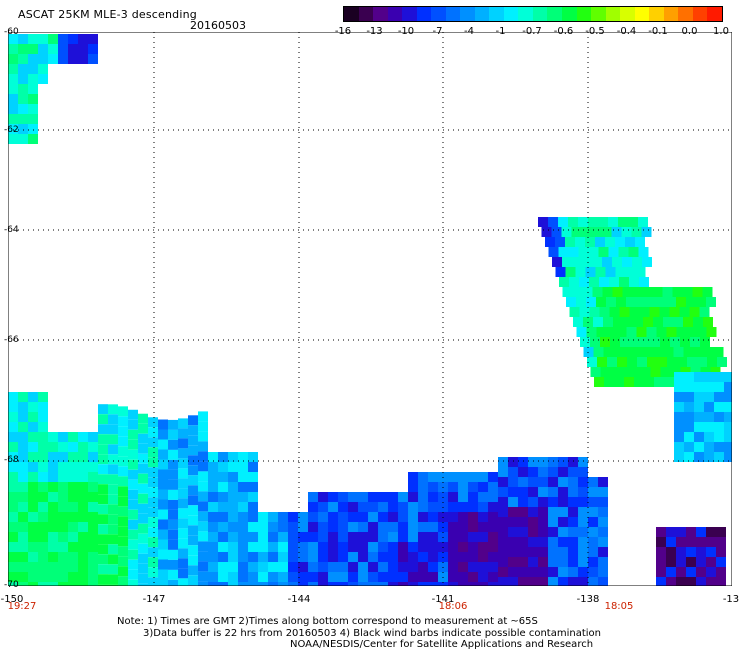 This screenshot has width=740, height=650. What do you see at coordinates (22, 606) in the screenshot?
I see `time-label: 19:27` at bounding box center [22, 606].